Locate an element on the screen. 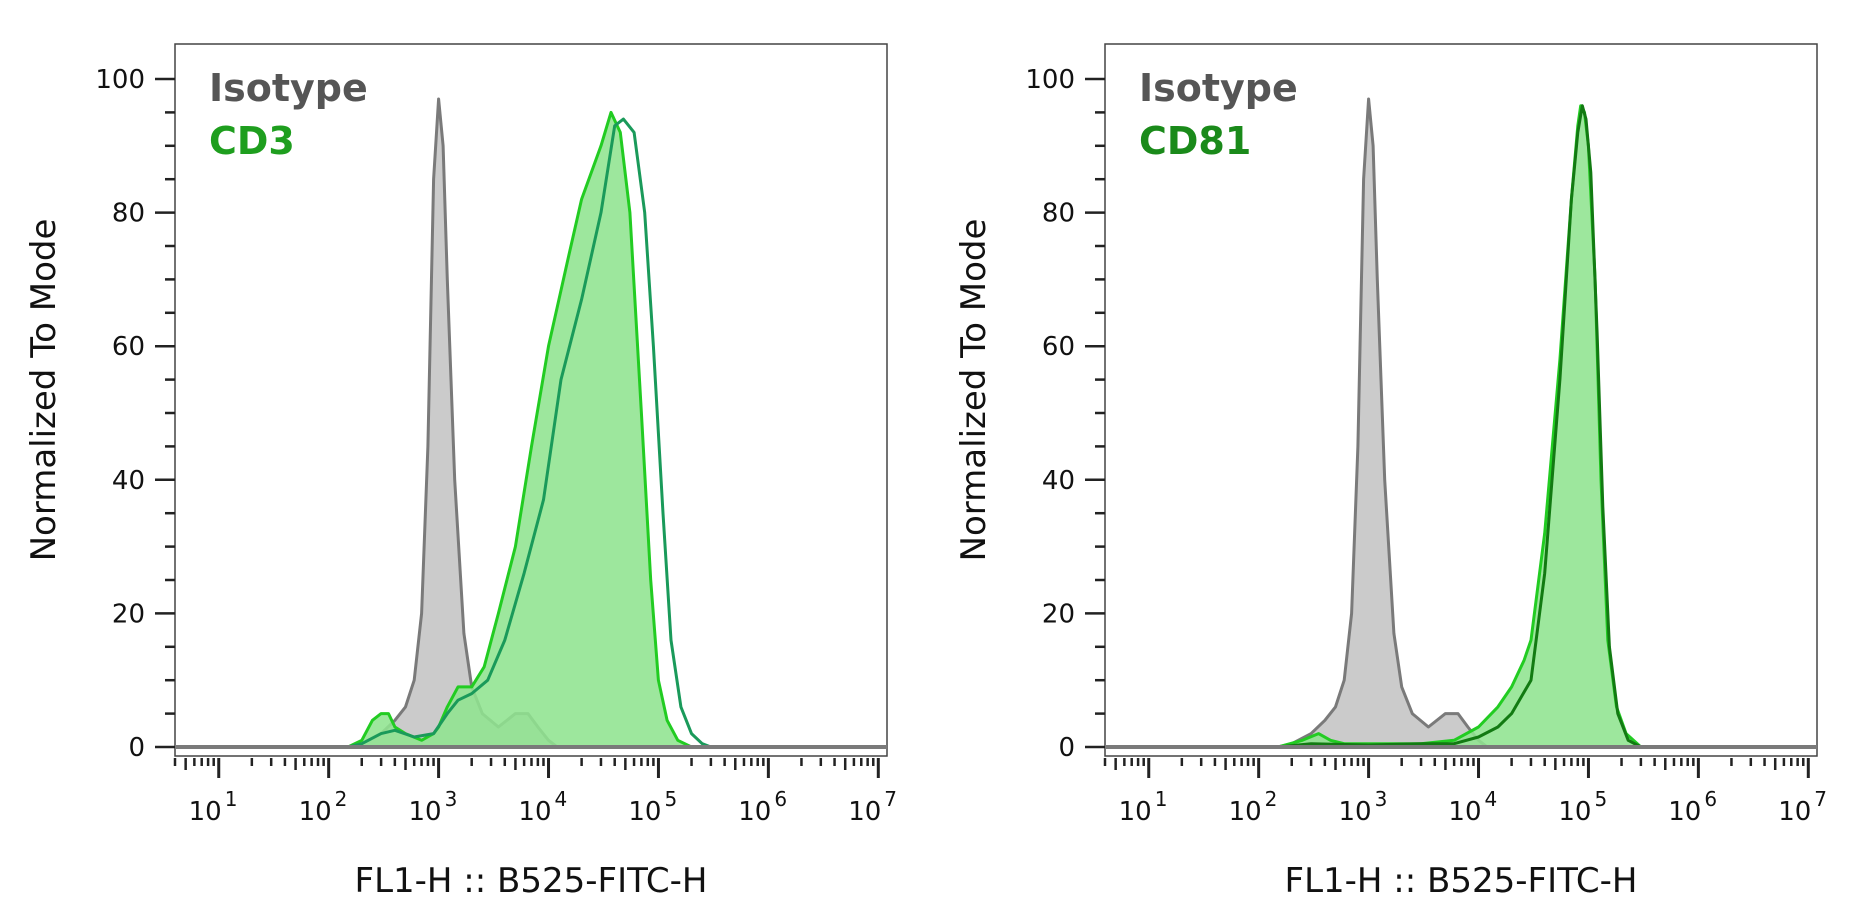 The width and height of the screenshot is (1853, 900). legend-entry-cd3: CD3 is located at coordinates (252, 141).